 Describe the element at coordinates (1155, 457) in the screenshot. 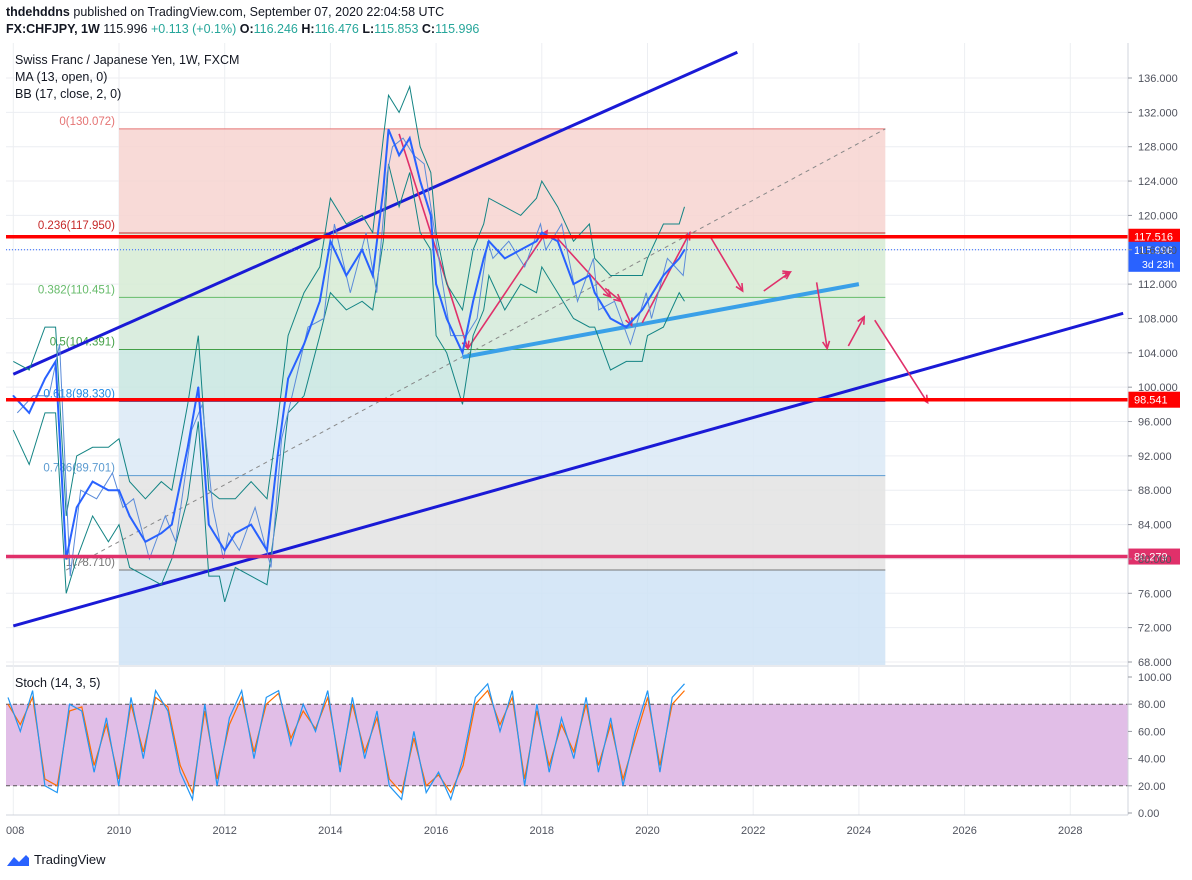

I see `price-tick-label: 92.000` at that location.